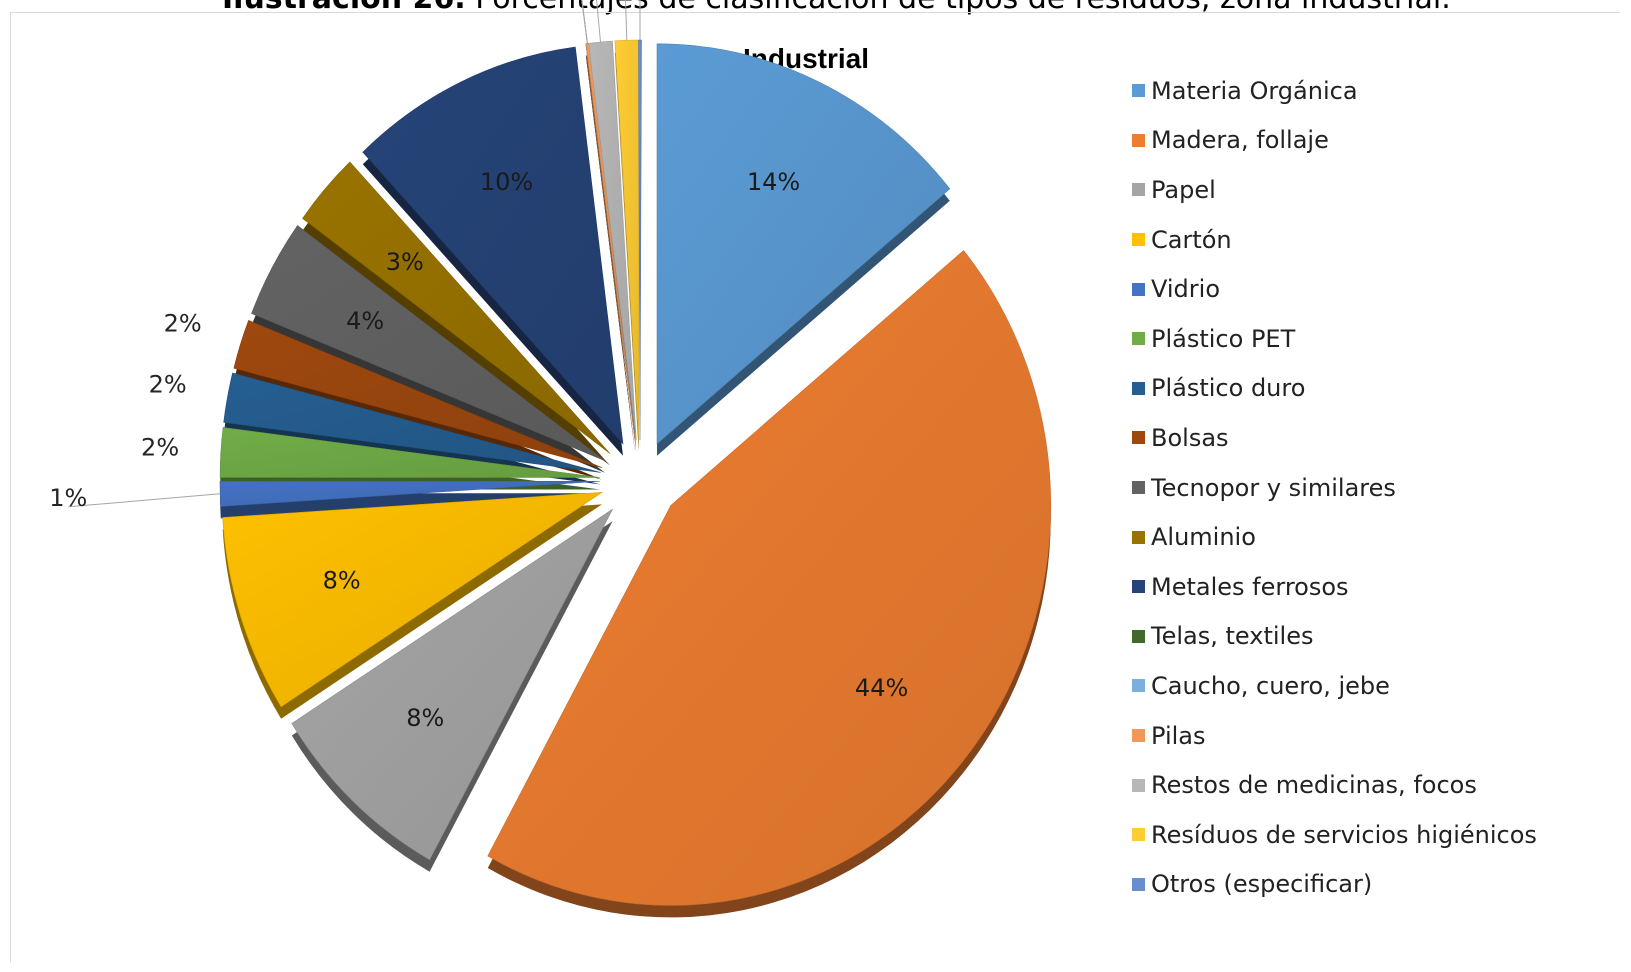 The width and height of the screenshot is (1631, 972). Describe the element at coordinates (1334, 389) in the screenshot. I see `legend-item-plastico-duro: Plástico duro` at that location.